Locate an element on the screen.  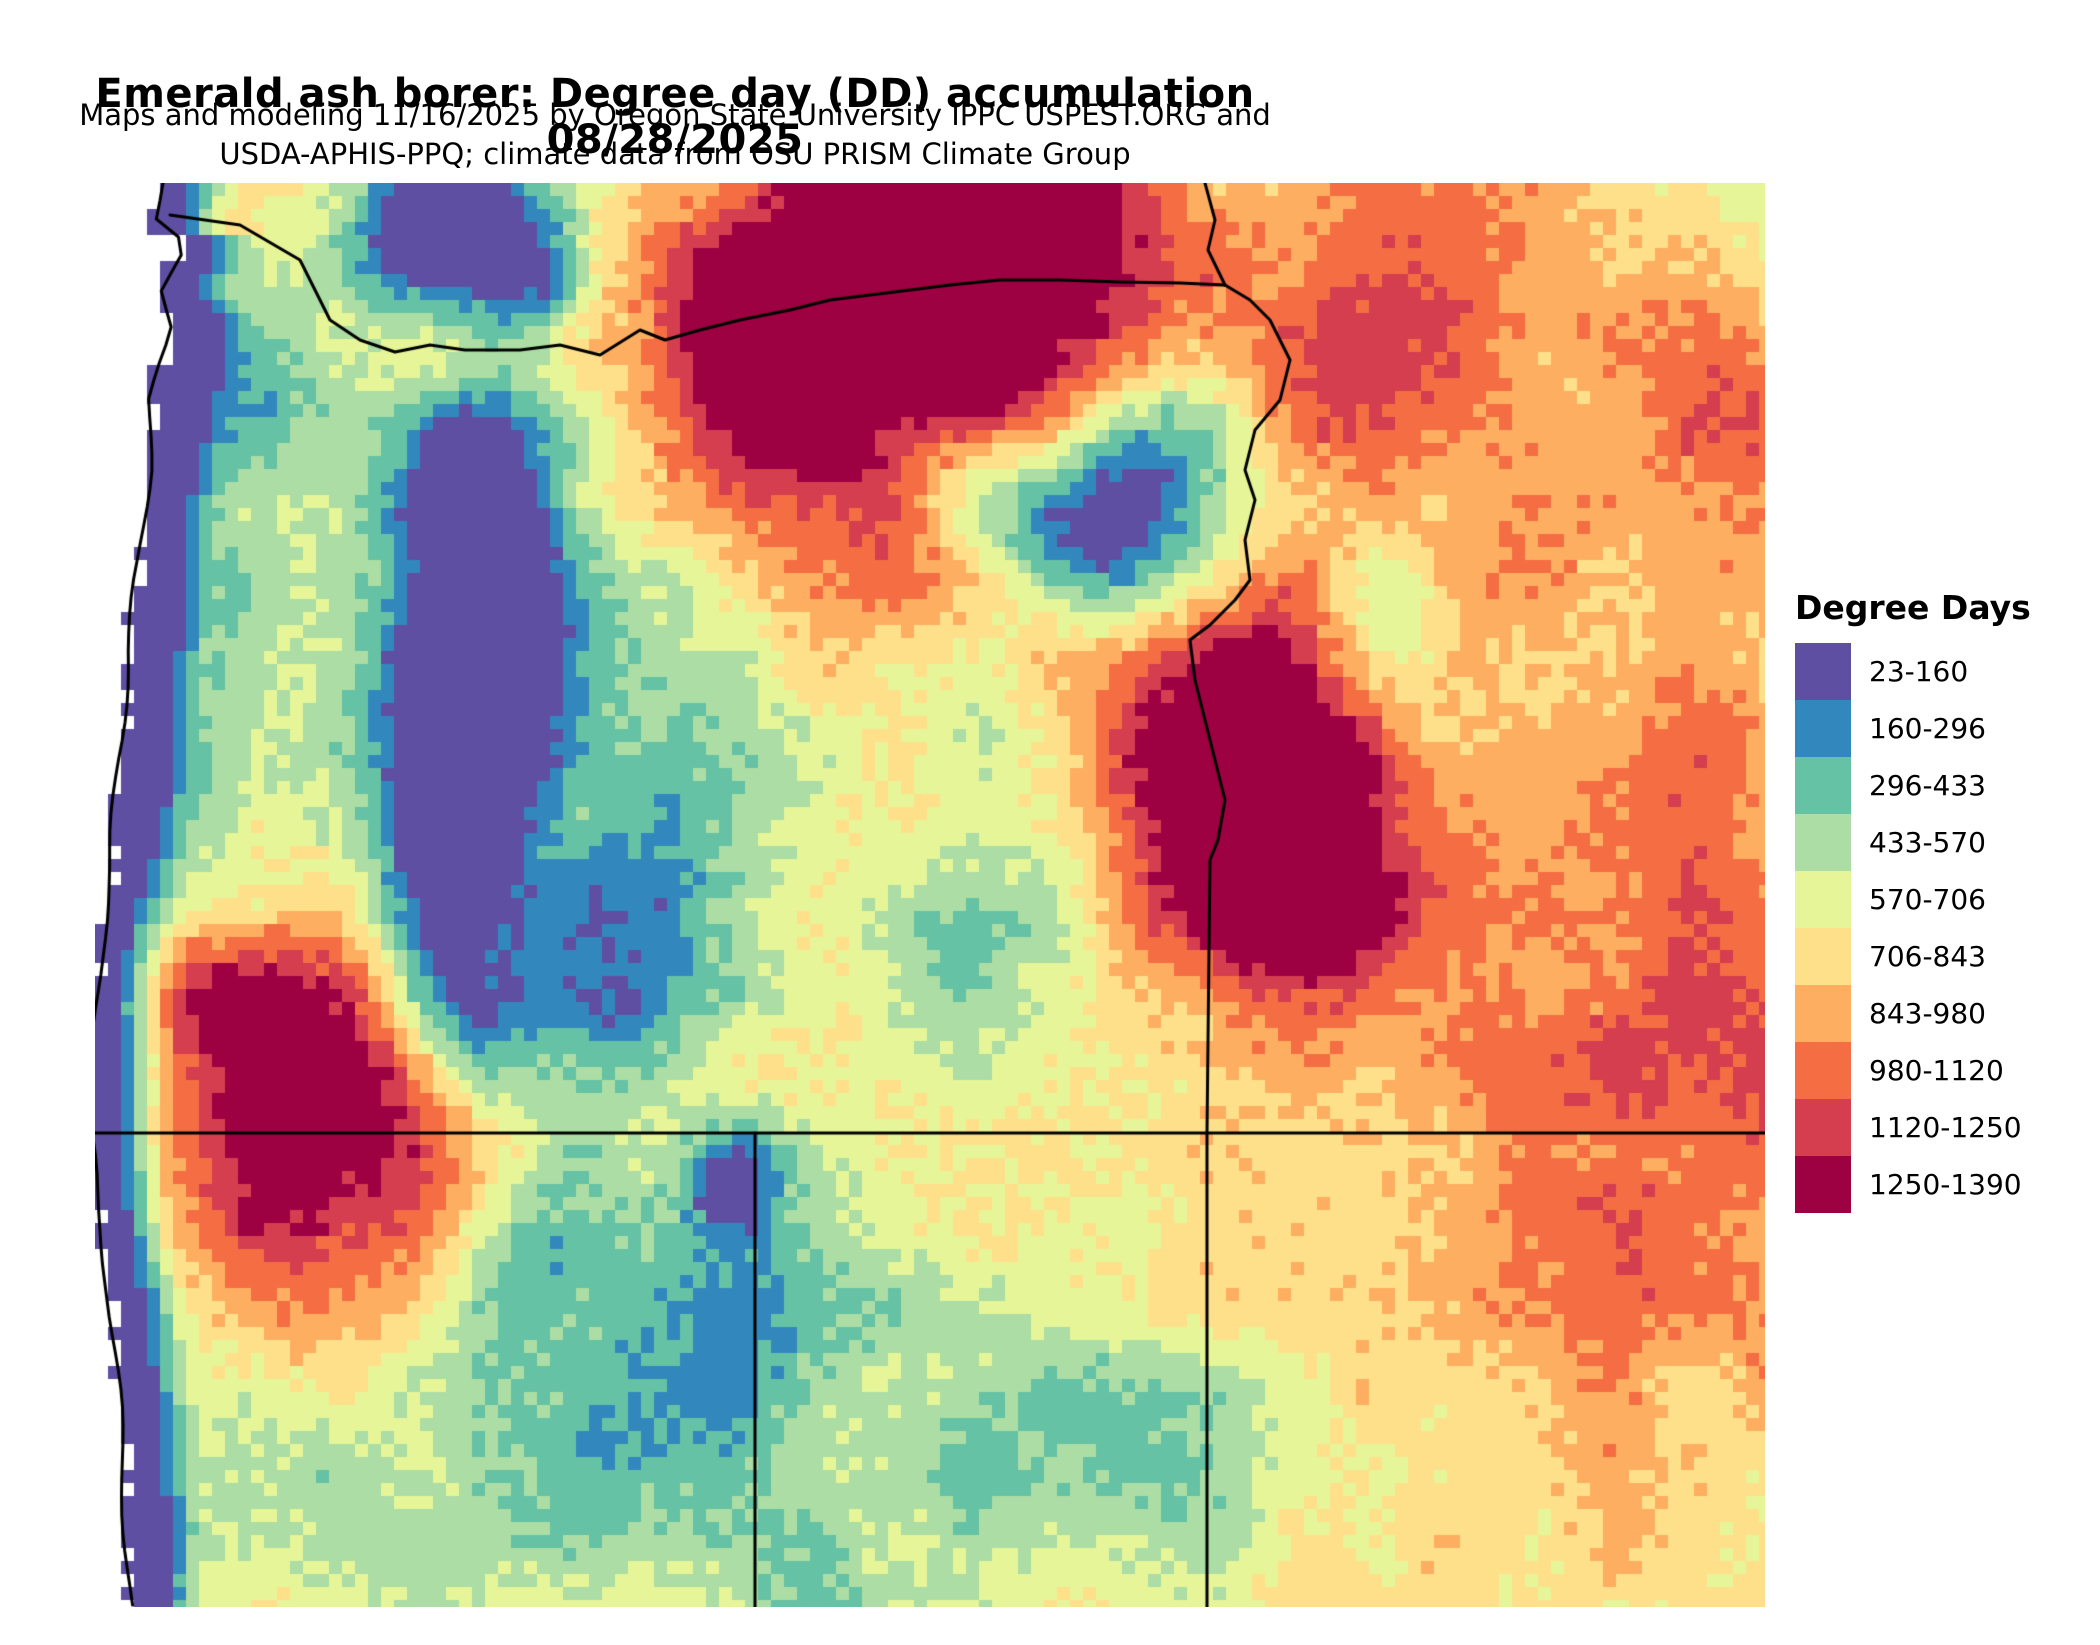
legend-label: 980-1120 is located at coordinates (1936, 1070).